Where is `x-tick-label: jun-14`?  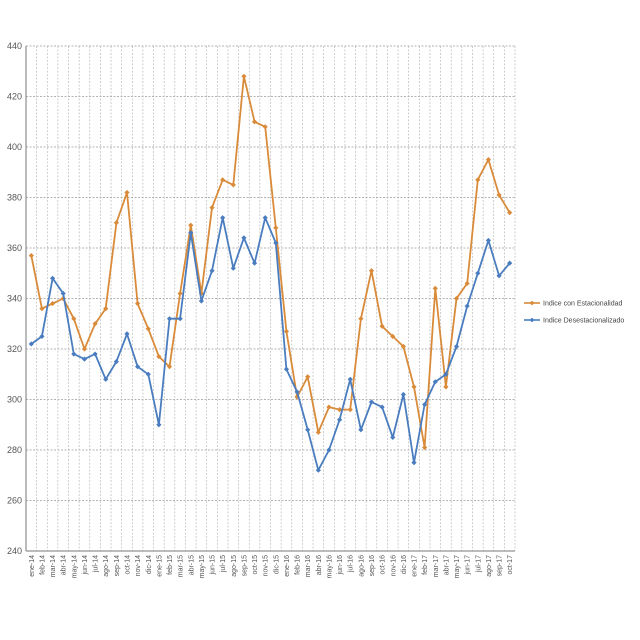 x-tick-label: jun-14 is located at coordinates (85, 565).